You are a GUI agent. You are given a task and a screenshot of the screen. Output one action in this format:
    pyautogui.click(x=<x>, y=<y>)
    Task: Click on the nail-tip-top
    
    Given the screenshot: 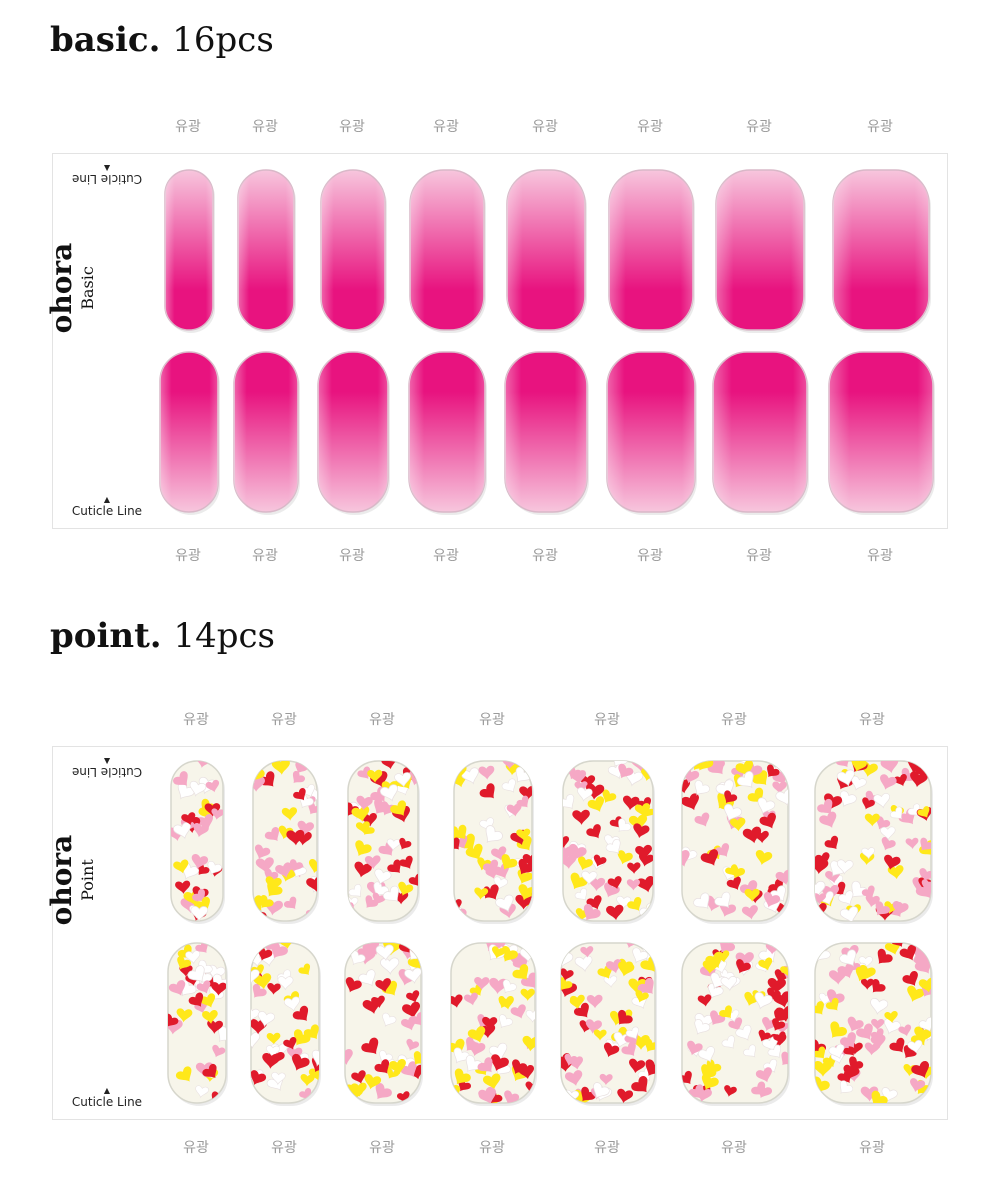 What is the action you would take?
    pyautogui.click(x=197, y=841)
    